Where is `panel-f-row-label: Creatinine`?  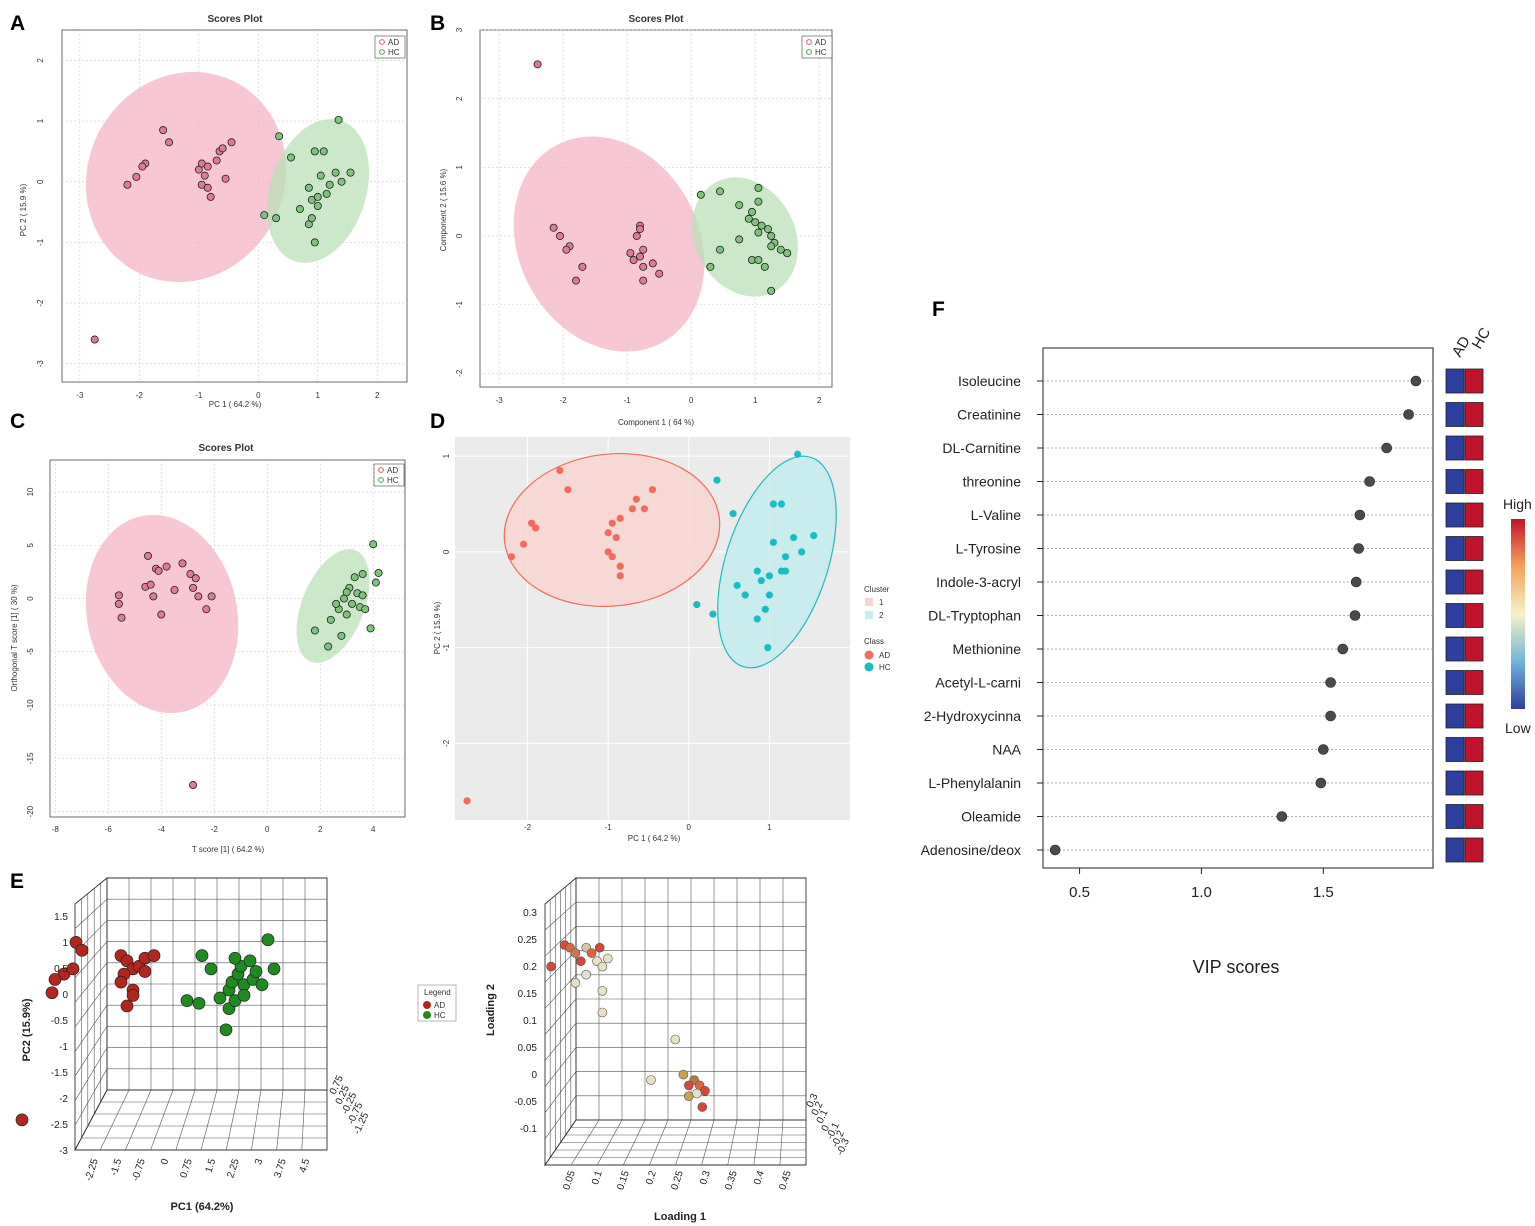
panel-f-row-label: Creatinine is located at coordinates (989, 415).